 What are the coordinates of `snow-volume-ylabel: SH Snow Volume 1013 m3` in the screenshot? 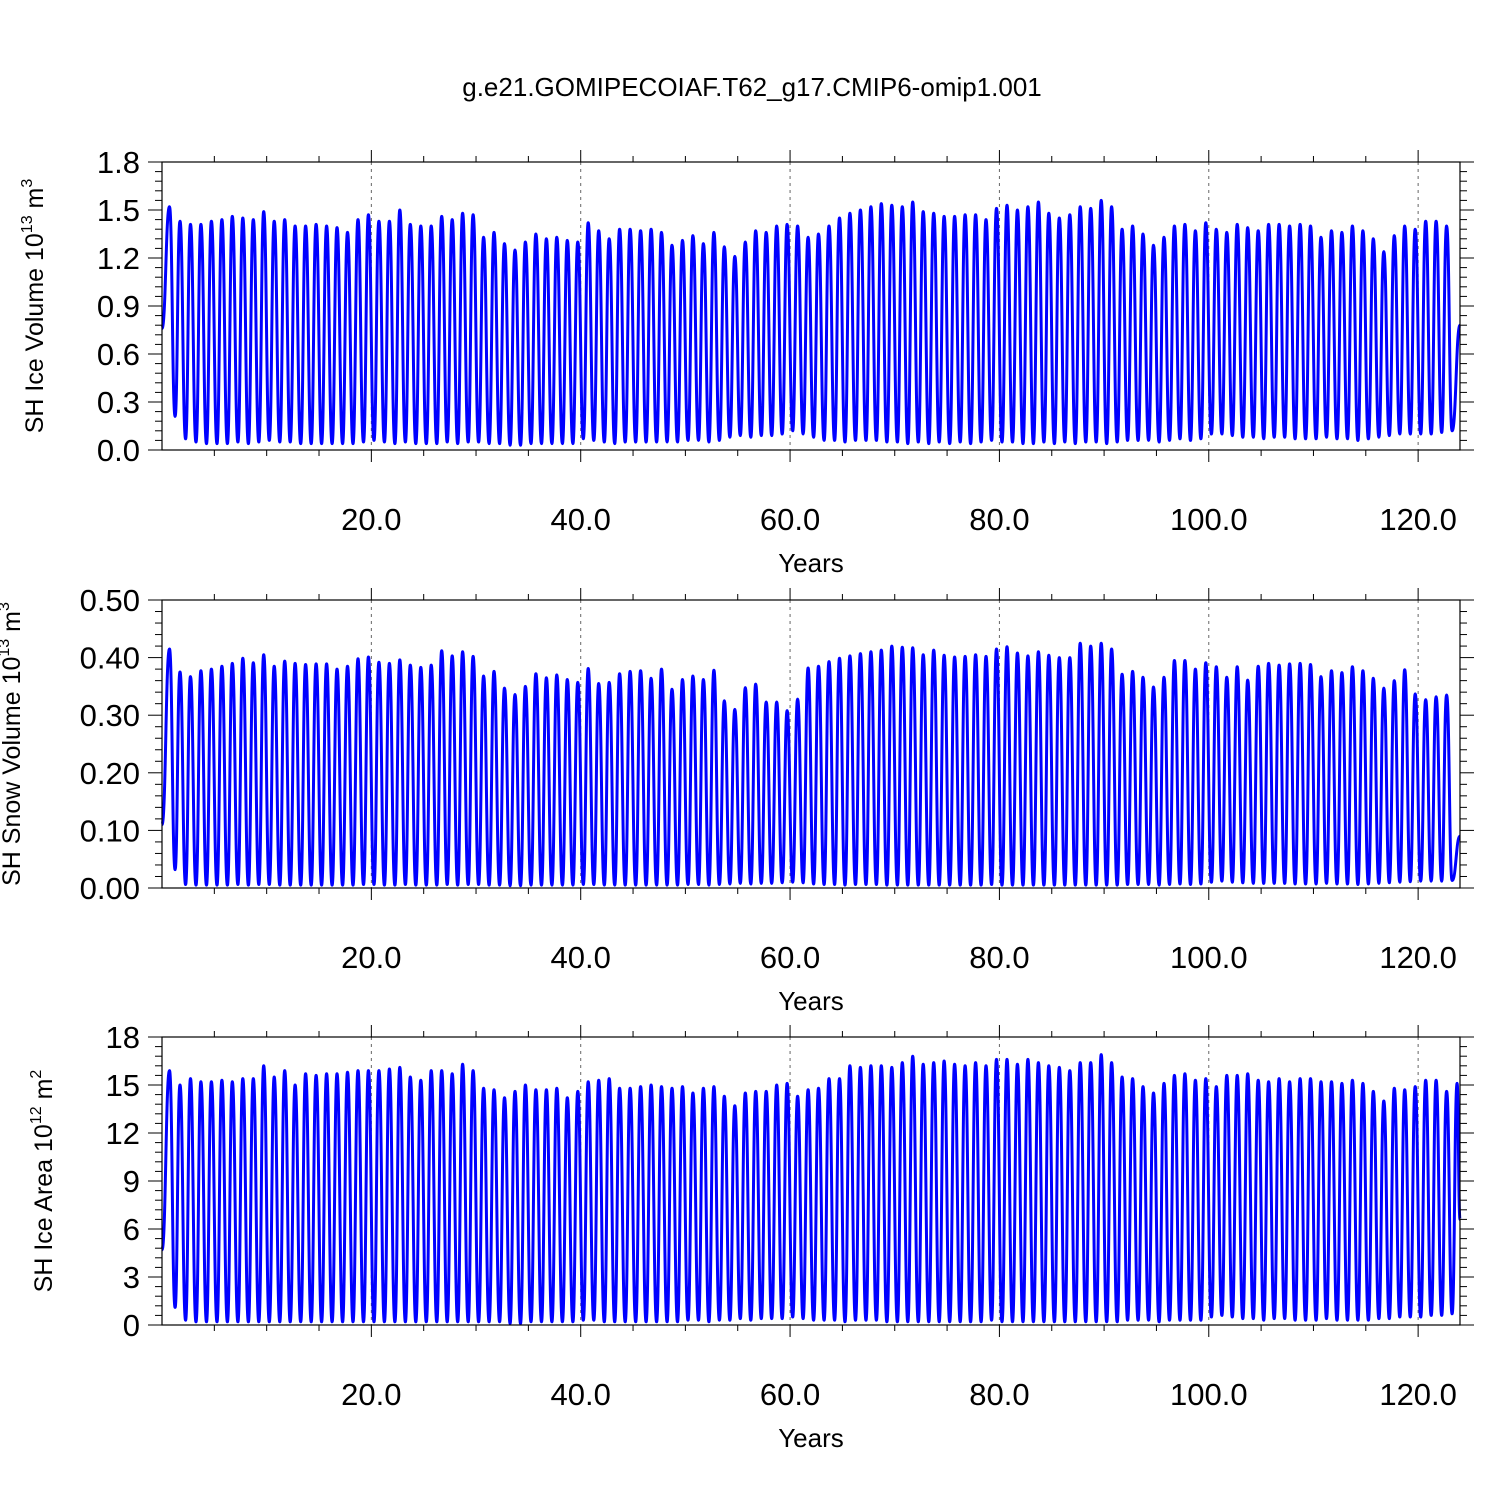 It's located at (13, 744).